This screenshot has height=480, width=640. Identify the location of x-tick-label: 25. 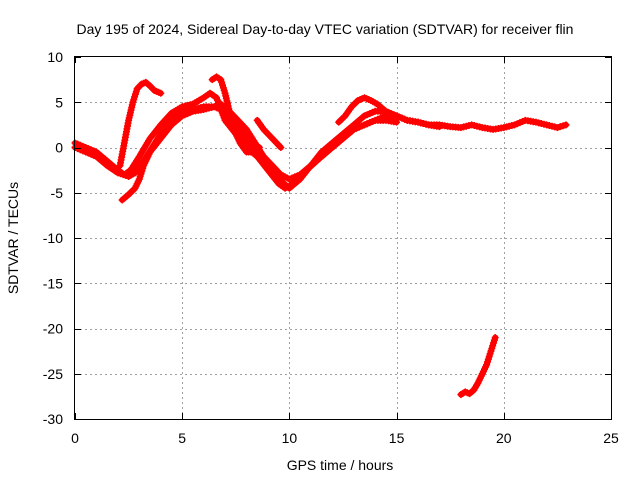
(611, 438).